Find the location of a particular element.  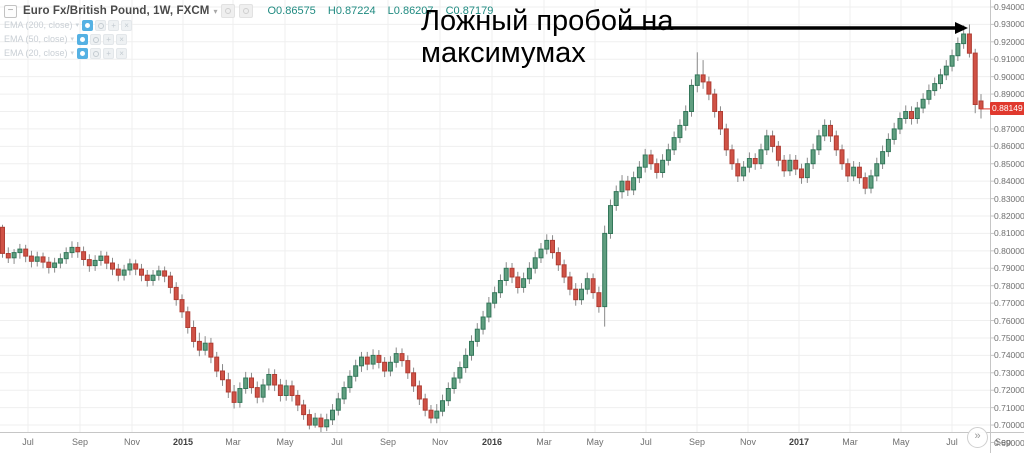

scroll-to-realtime-button: » is located at coordinates (977, 437).